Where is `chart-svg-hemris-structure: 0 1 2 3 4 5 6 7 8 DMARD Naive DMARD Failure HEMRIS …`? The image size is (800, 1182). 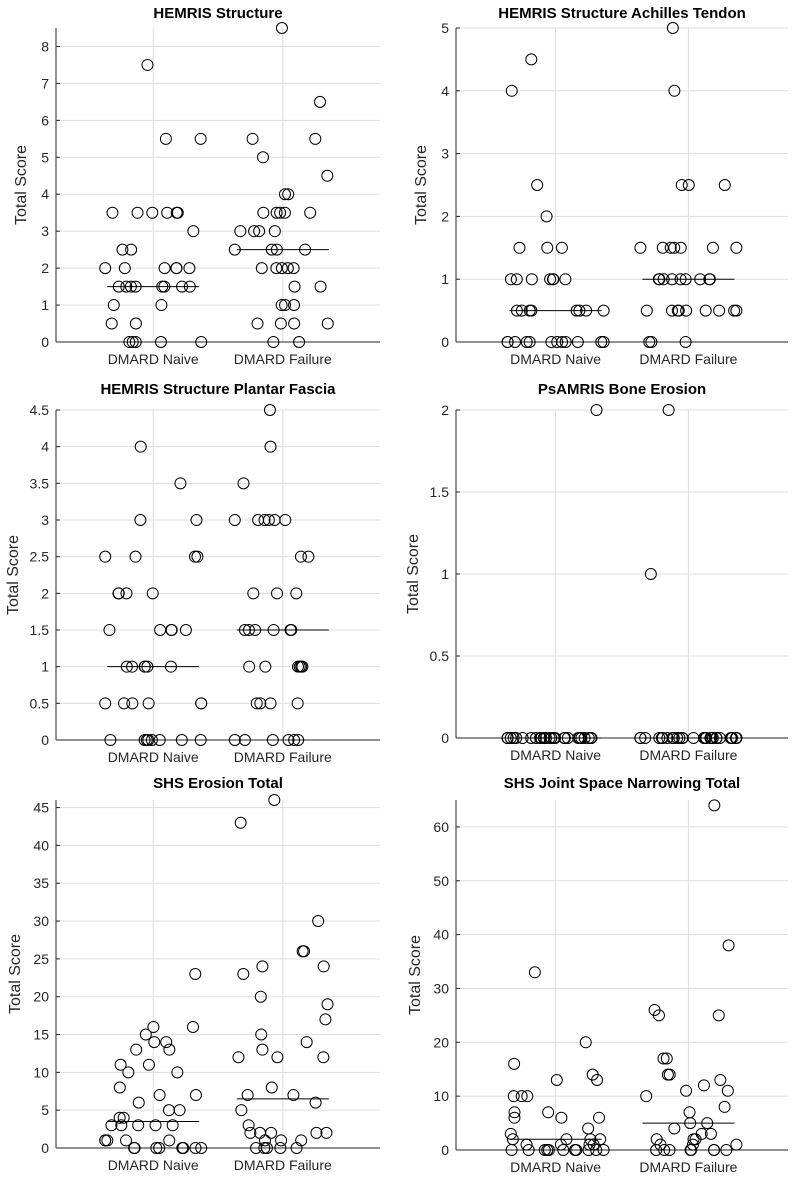 chart-svg-hemris-structure: 0 1 2 3 4 5 6 7 8 DMARD Naive DMARD Failure HEMRIS … is located at coordinates (196, 186).